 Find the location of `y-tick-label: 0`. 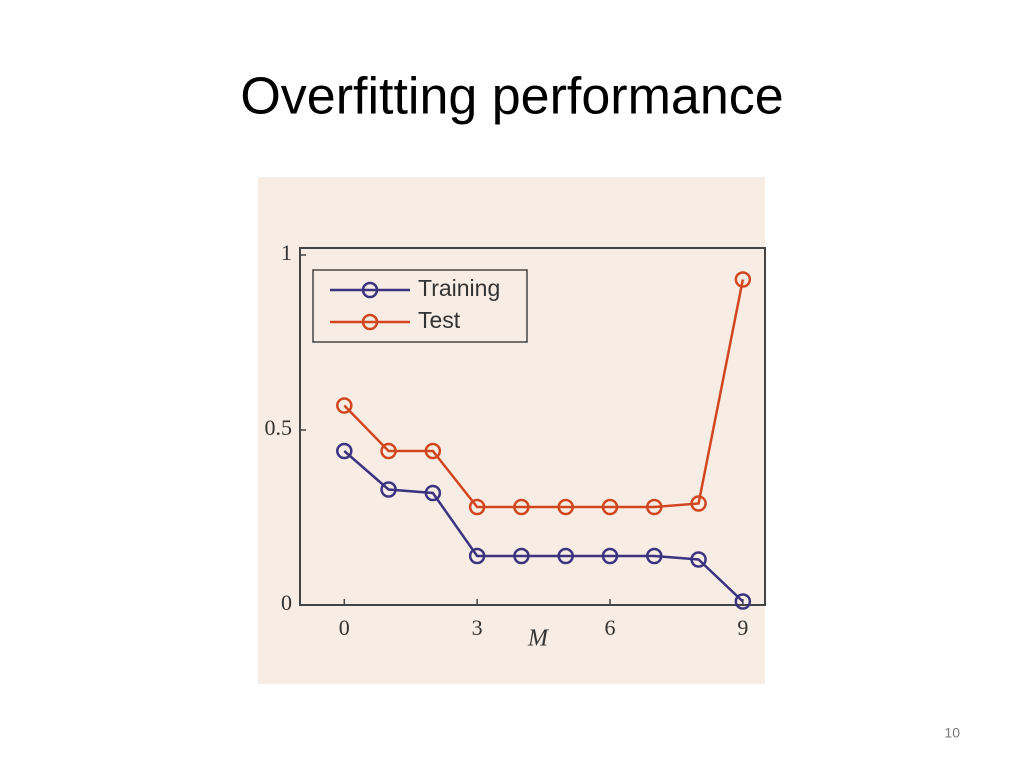

y-tick-label: 0 is located at coordinates (286, 602).